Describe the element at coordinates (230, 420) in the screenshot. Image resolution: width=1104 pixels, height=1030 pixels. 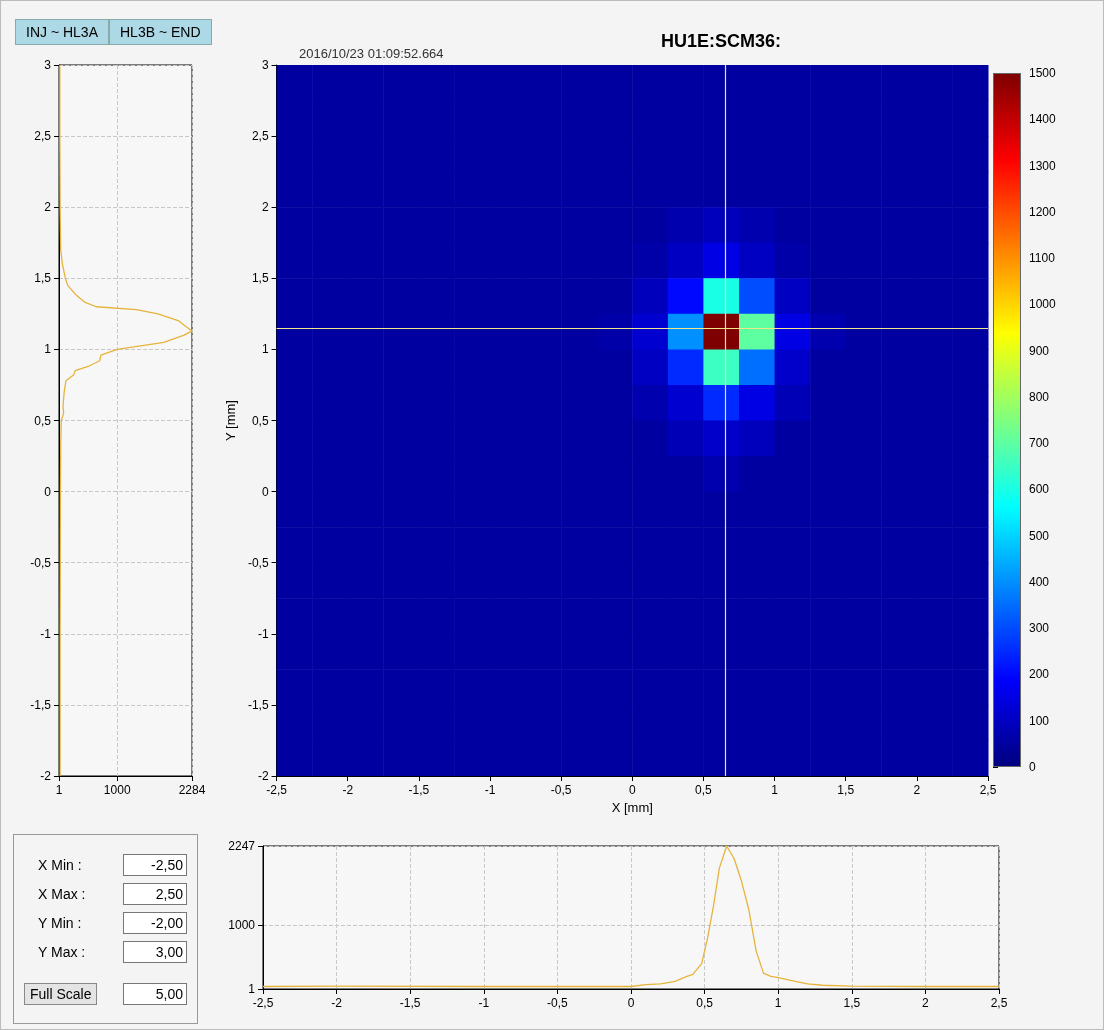
I see `y-axis-title: Y [mm]` at that location.